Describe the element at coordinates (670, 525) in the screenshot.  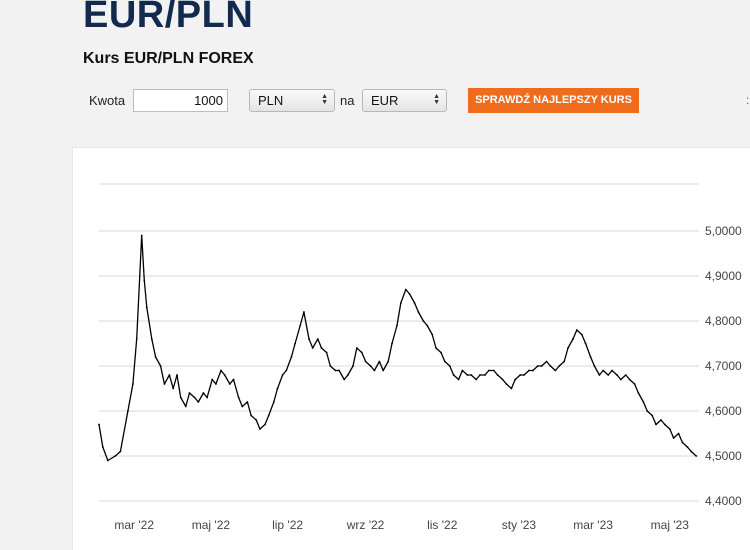
I see `x-tick-label: maj '23` at that location.